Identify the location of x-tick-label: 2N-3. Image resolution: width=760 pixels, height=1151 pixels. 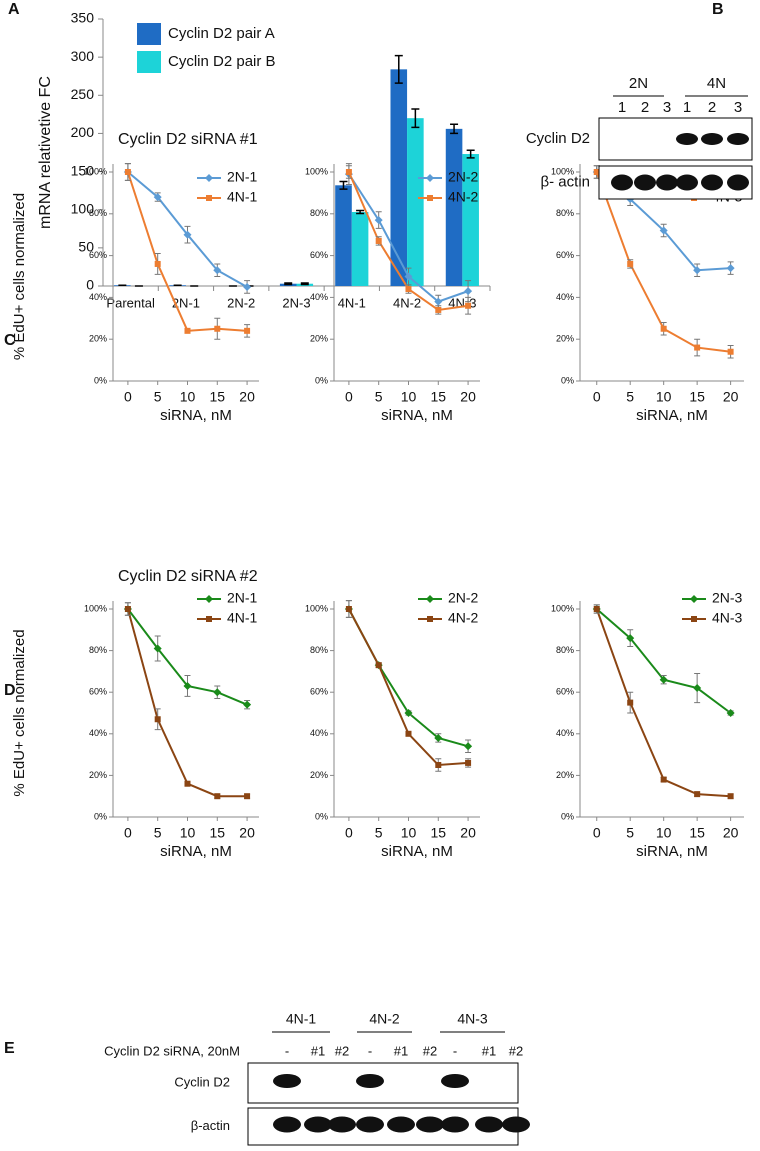
(296, 302).